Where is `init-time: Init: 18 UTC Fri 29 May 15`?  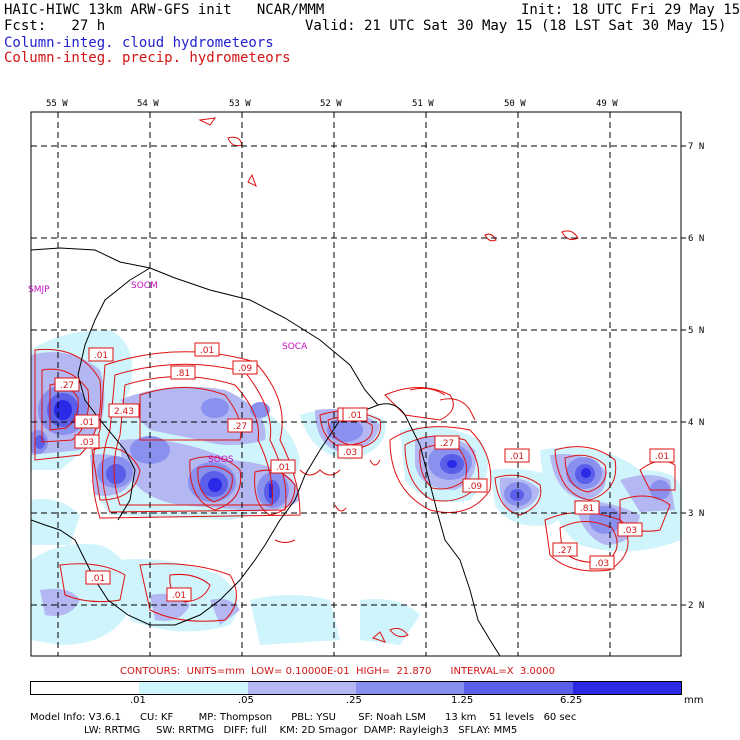 init-time: Init: 18 UTC Fri 29 May 15 is located at coordinates (630, 10).